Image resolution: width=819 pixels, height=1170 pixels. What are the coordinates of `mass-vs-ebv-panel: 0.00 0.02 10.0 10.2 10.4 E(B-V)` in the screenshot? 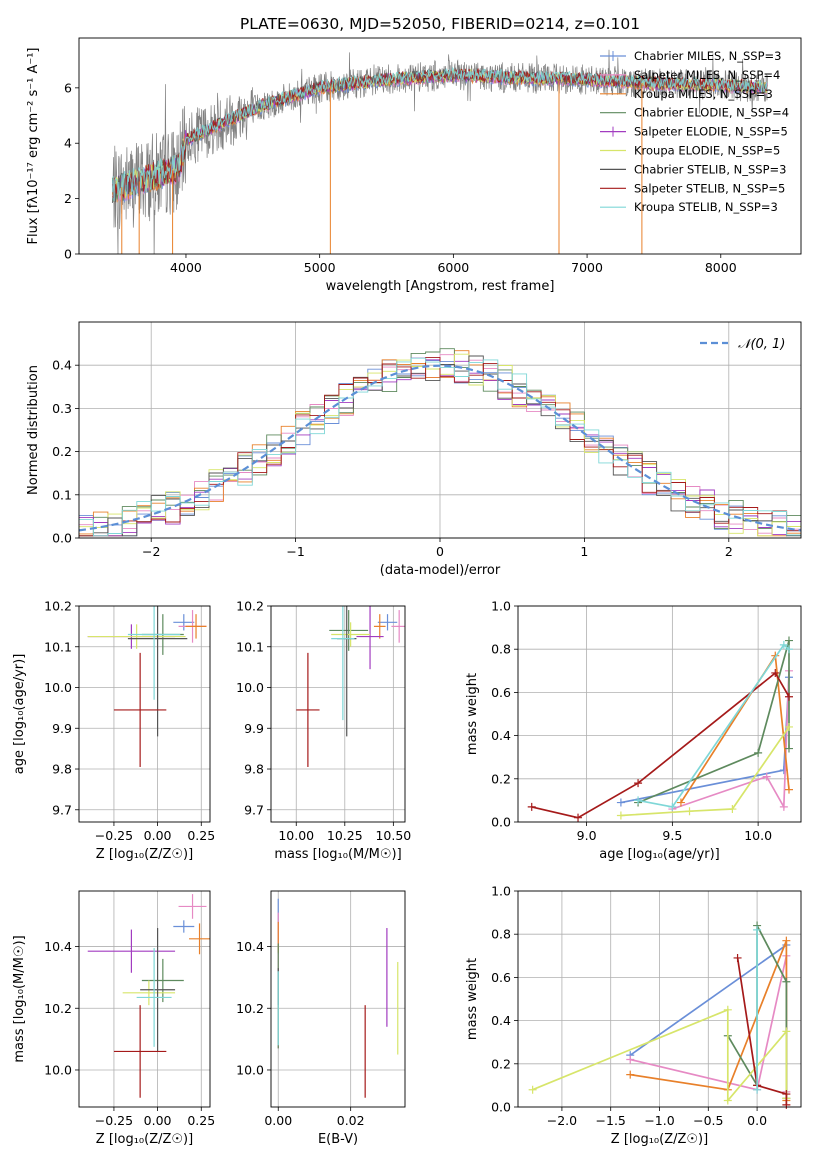 It's located at (321, 1018).